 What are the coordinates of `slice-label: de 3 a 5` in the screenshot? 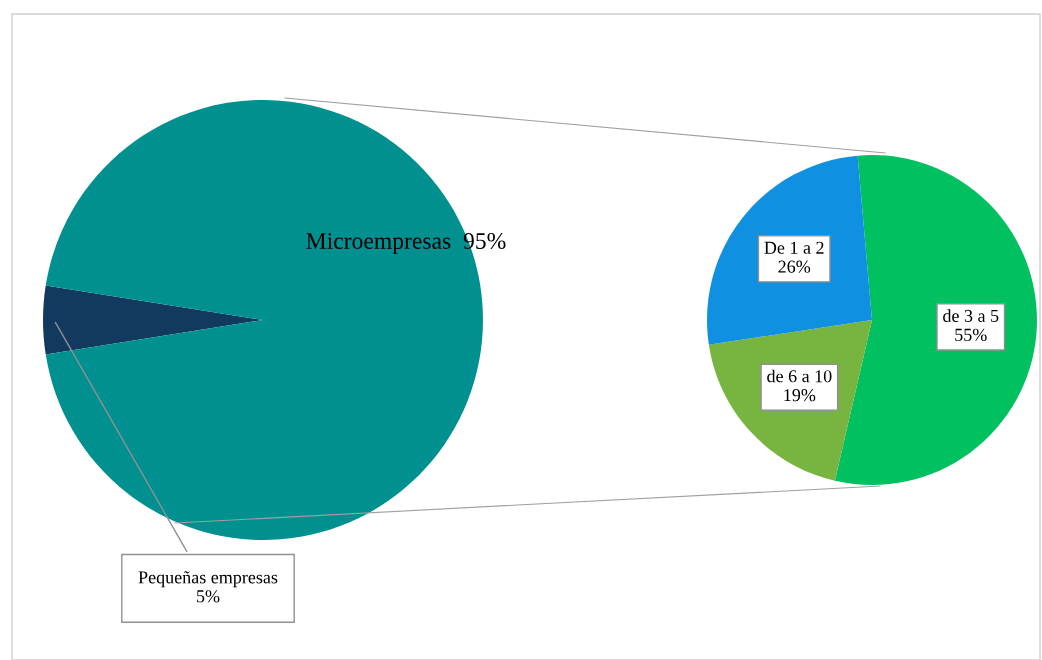 It's located at (971, 315).